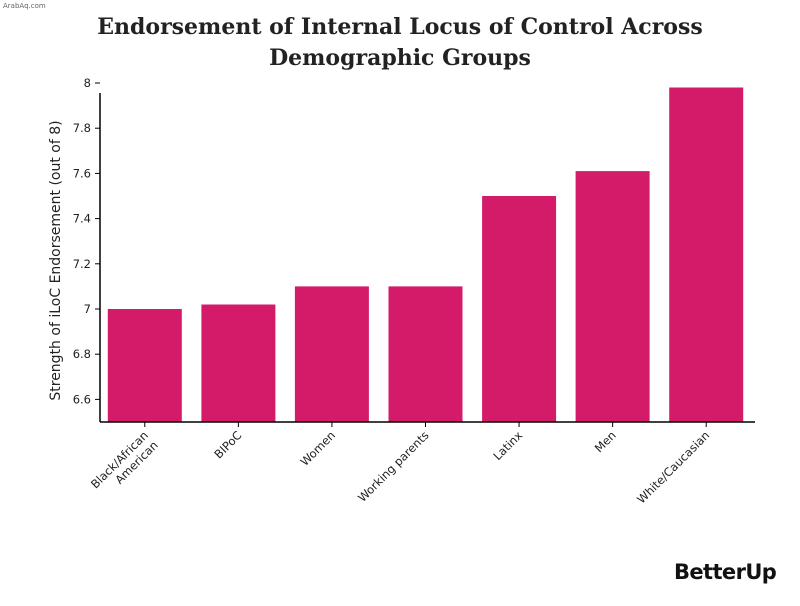 Image resolution: width=800 pixels, height=606 pixels. I want to click on y-axis-label: Strength of iLoC Endorsement (out of 8), so click(56, 260).